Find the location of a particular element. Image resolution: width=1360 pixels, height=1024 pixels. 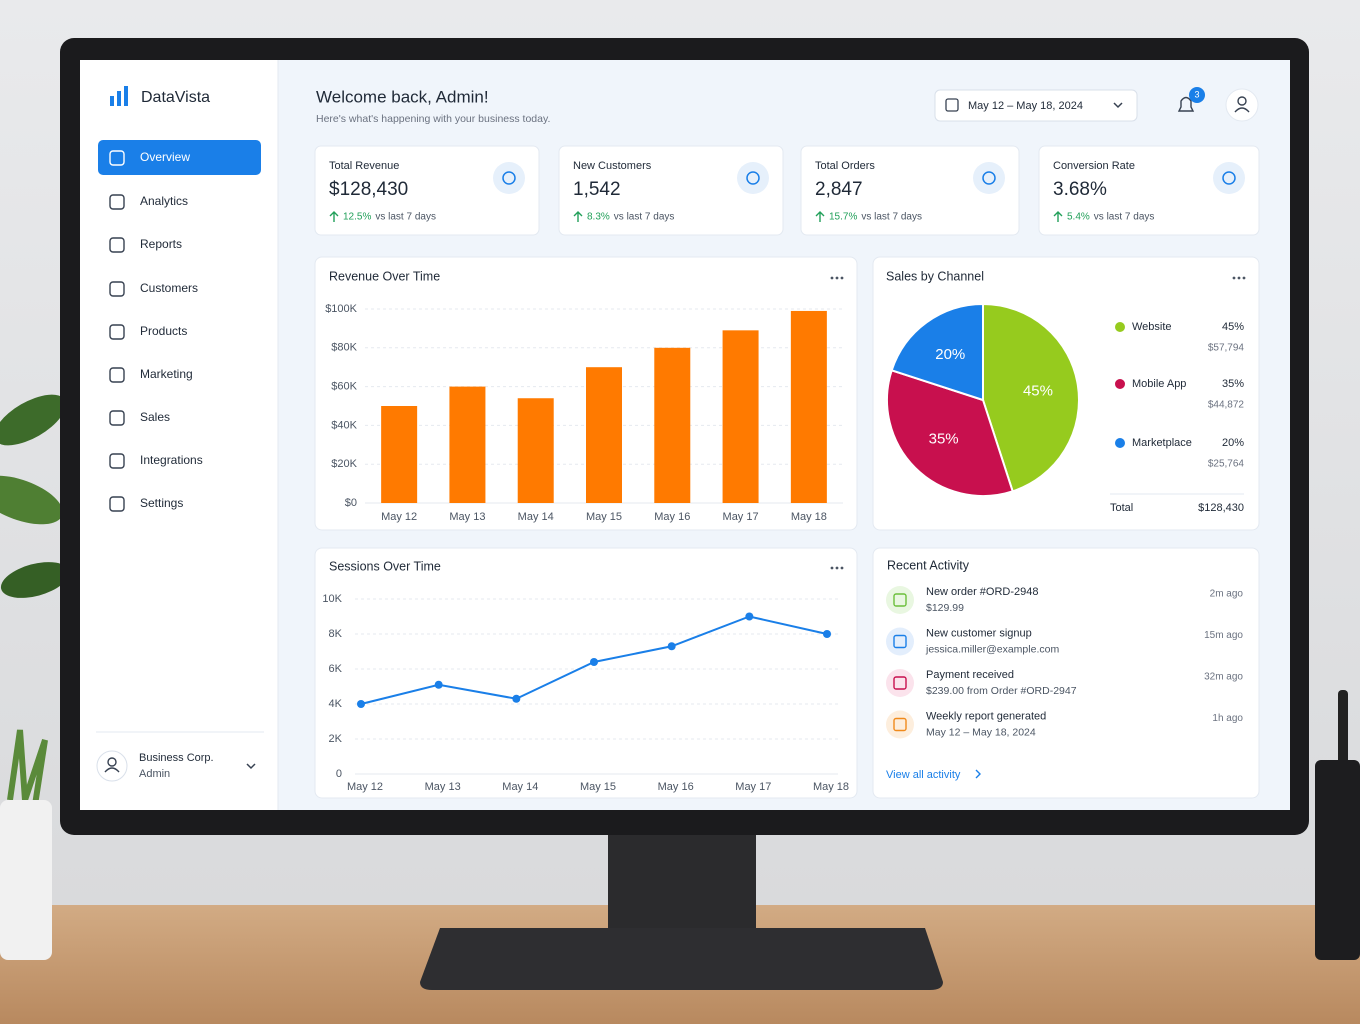

y-tick-label: $0 is located at coordinates (351, 503).